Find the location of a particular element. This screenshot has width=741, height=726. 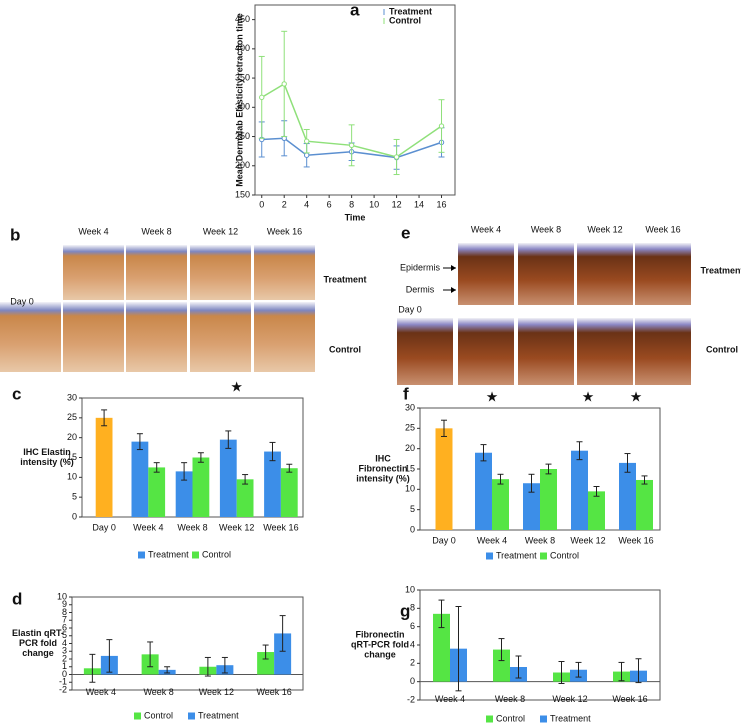

column-label: Week 8 is located at coordinates (546, 229).